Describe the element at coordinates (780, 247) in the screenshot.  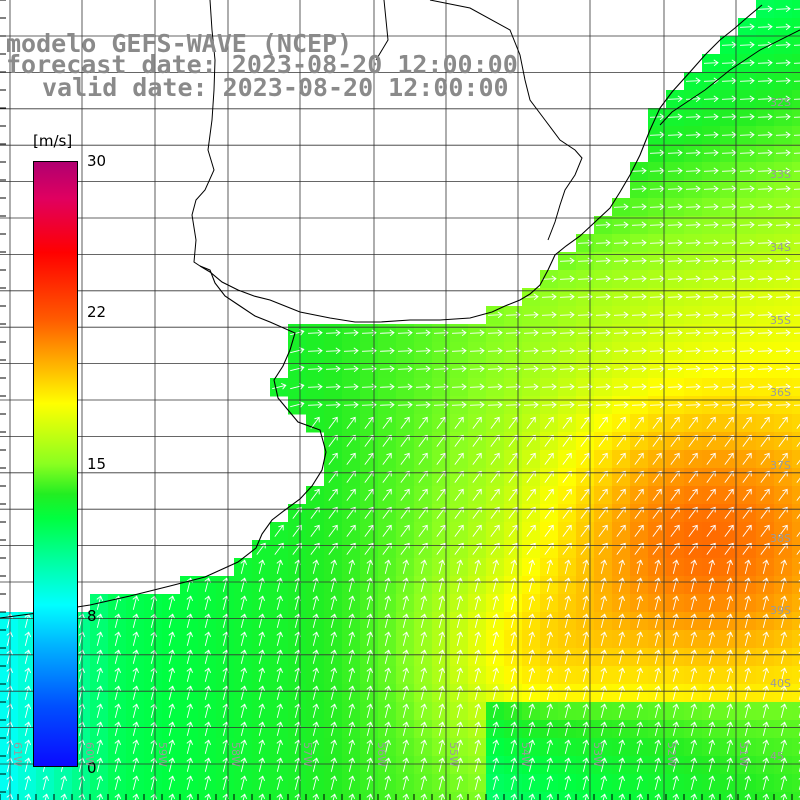
I see `latitude-label: 34S` at that location.